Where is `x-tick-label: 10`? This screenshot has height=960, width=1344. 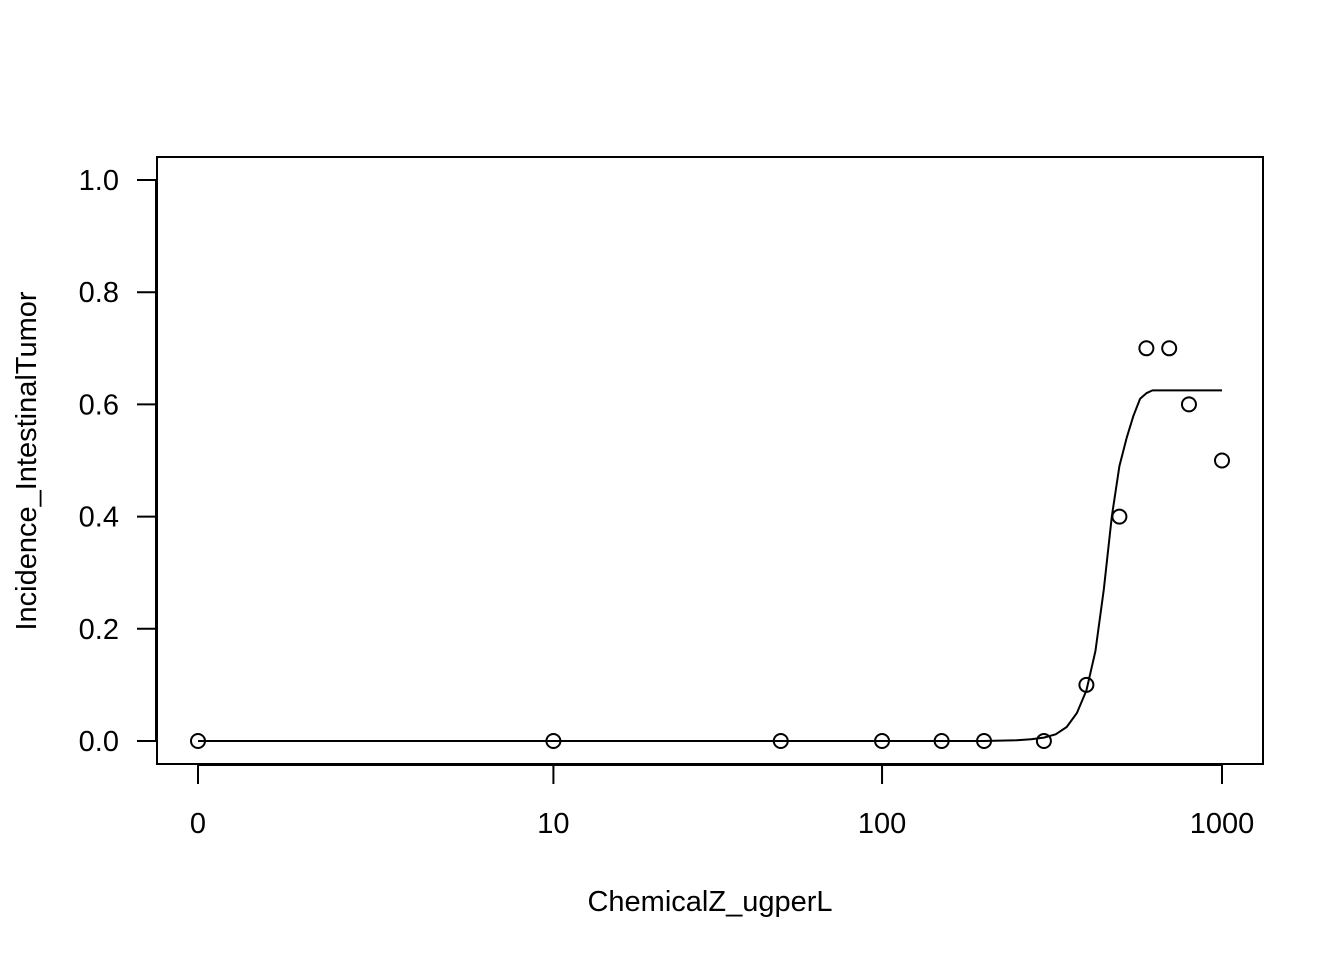 x-tick-label: 10 is located at coordinates (553, 824).